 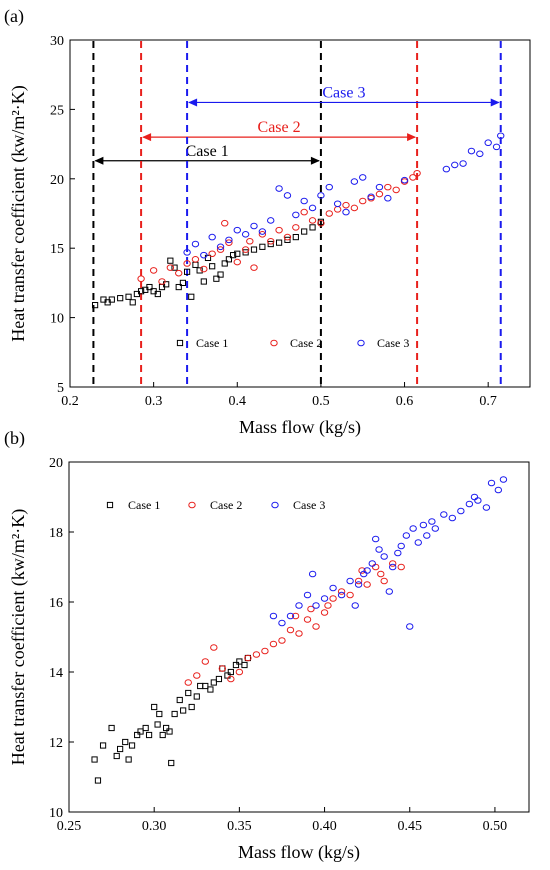 What do you see at coordinates (60, 388) in the screenshot?
I see `y-tick-label: 5` at bounding box center [60, 388].